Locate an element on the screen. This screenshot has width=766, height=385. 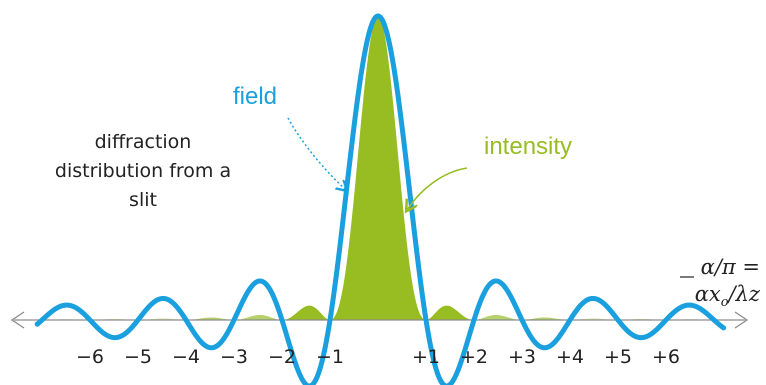
diffraction-description: diffraction distribution from a slit is located at coordinates (143, 171).